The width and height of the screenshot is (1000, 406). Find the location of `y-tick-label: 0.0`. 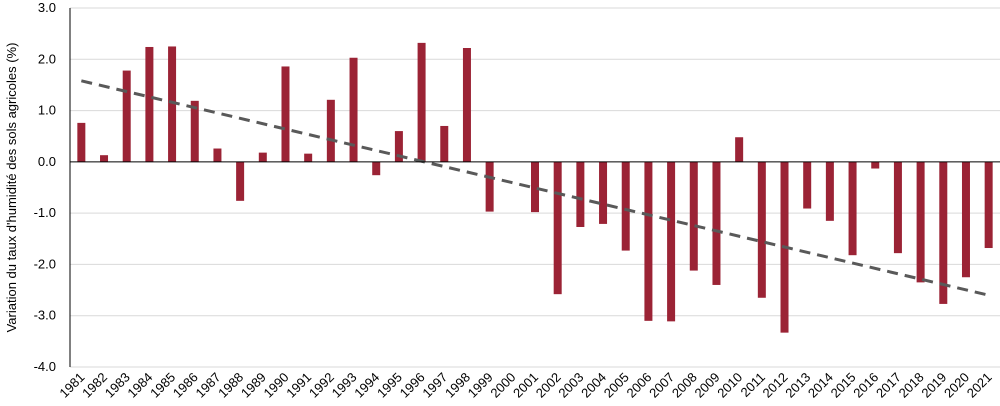

y-tick-label: 0.0 is located at coordinates (47, 161).